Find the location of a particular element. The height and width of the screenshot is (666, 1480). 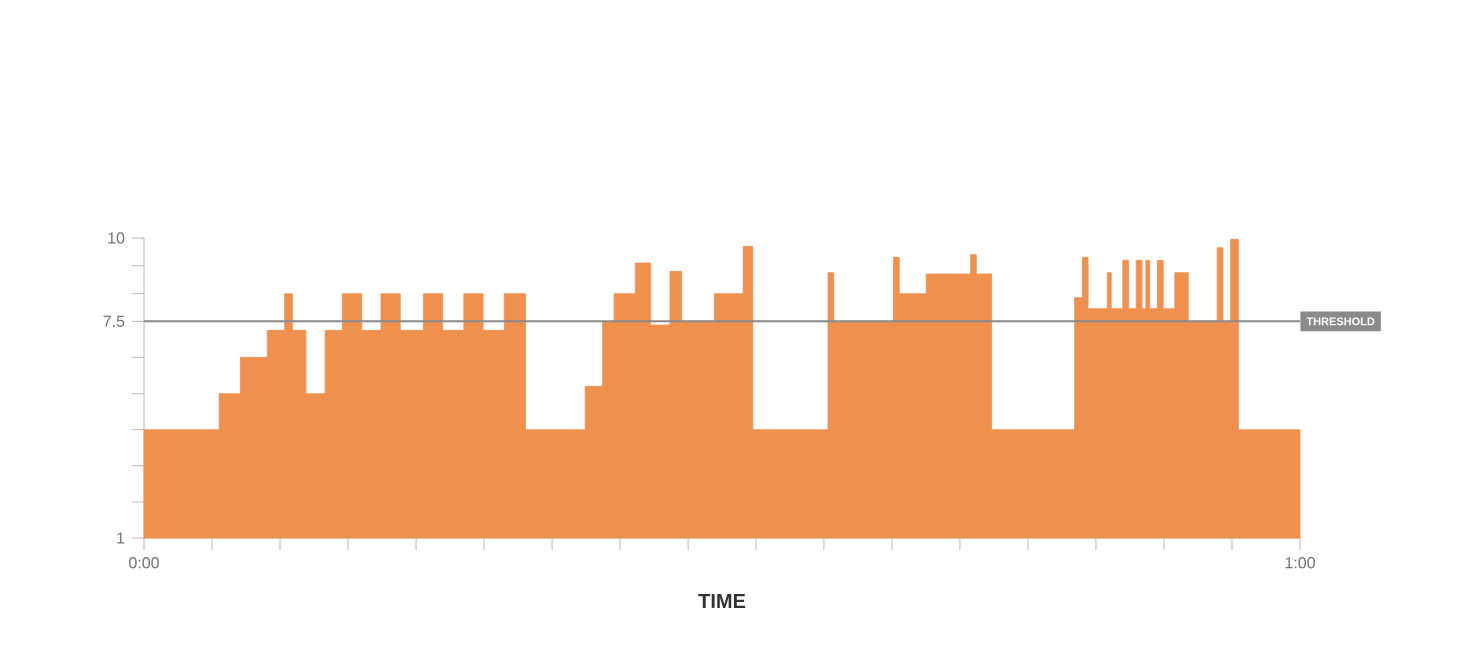

y-tick-label: 7.5 is located at coordinates (114, 321).